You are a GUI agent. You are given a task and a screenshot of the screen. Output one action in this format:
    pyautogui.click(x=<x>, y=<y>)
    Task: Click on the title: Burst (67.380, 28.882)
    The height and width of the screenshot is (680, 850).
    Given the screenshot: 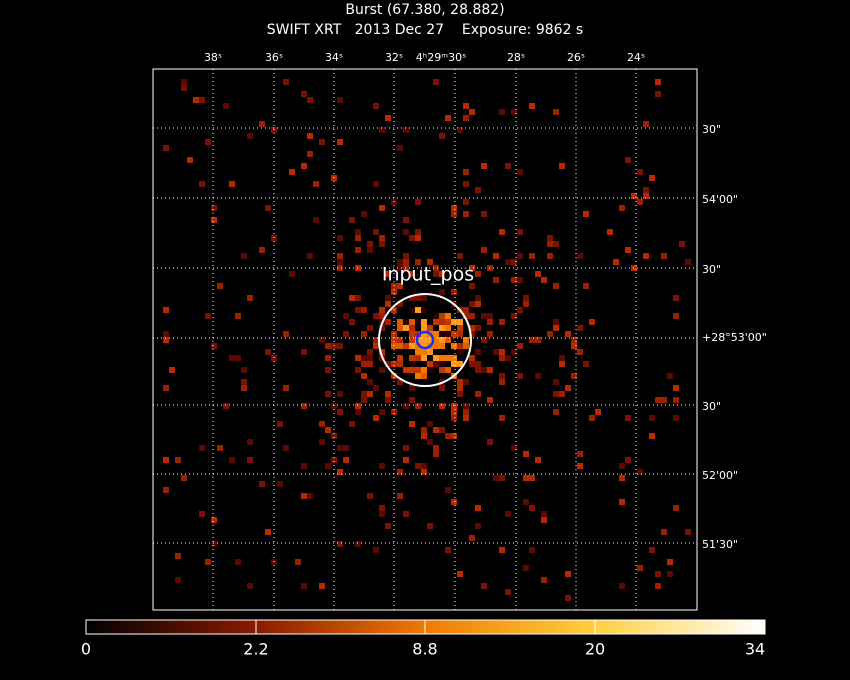 What is the action you would take?
    pyautogui.click(x=424, y=10)
    